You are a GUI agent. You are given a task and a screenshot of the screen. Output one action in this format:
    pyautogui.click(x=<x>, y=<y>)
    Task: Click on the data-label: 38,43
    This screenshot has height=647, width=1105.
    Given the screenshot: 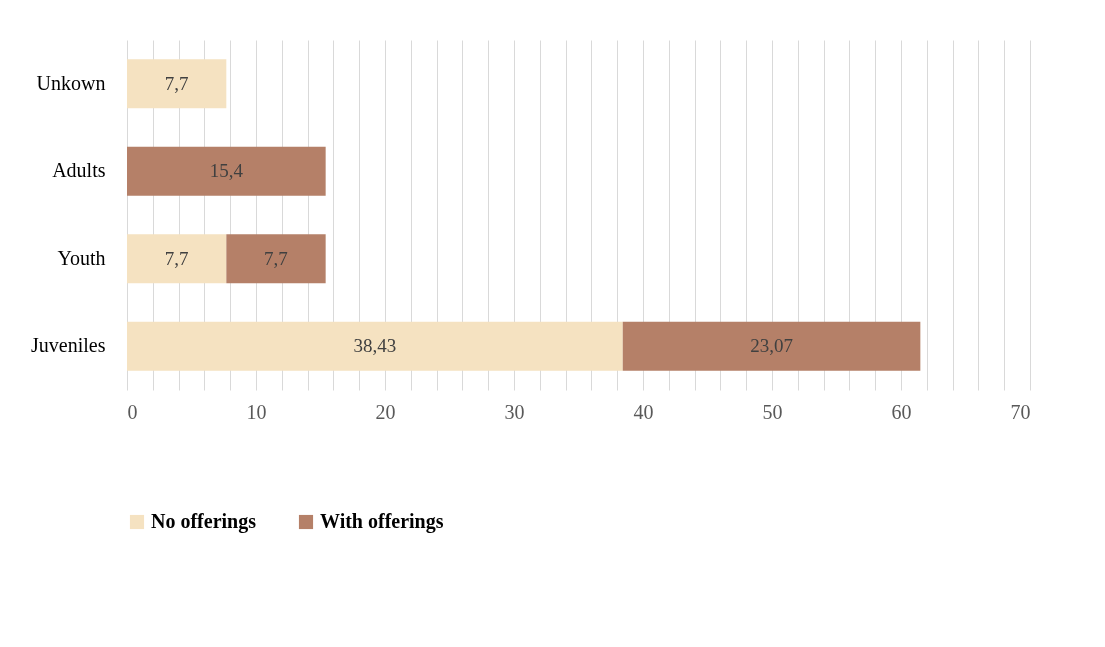 What is the action you would take?
    pyautogui.click(x=375, y=346)
    